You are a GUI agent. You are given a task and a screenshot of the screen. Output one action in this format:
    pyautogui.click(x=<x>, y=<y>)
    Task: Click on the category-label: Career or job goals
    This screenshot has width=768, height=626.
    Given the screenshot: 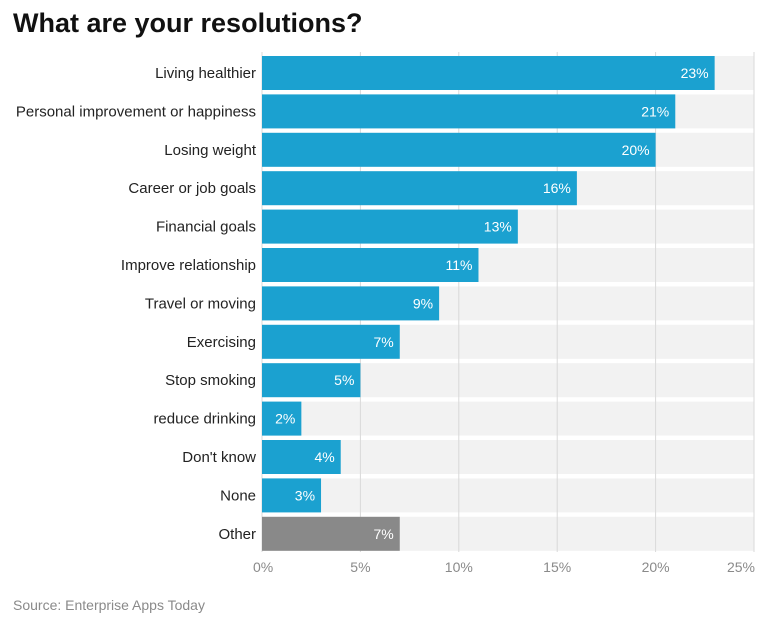 What is the action you would take?
    pyautogui.click(x=192, y=188)
    